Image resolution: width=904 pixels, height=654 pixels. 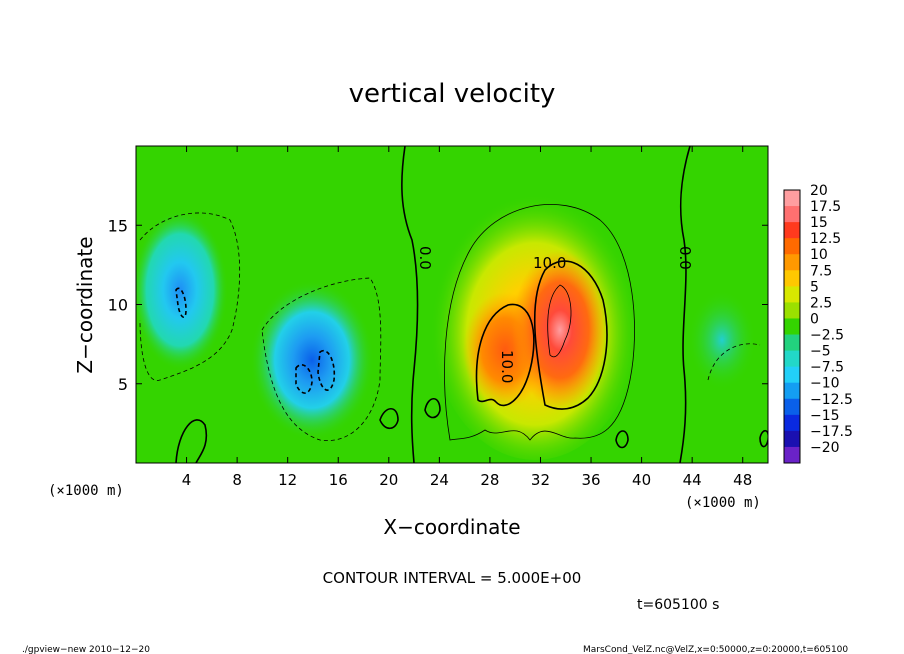 I want to click on colorbar-label: −15, so click(x=825, y=416).